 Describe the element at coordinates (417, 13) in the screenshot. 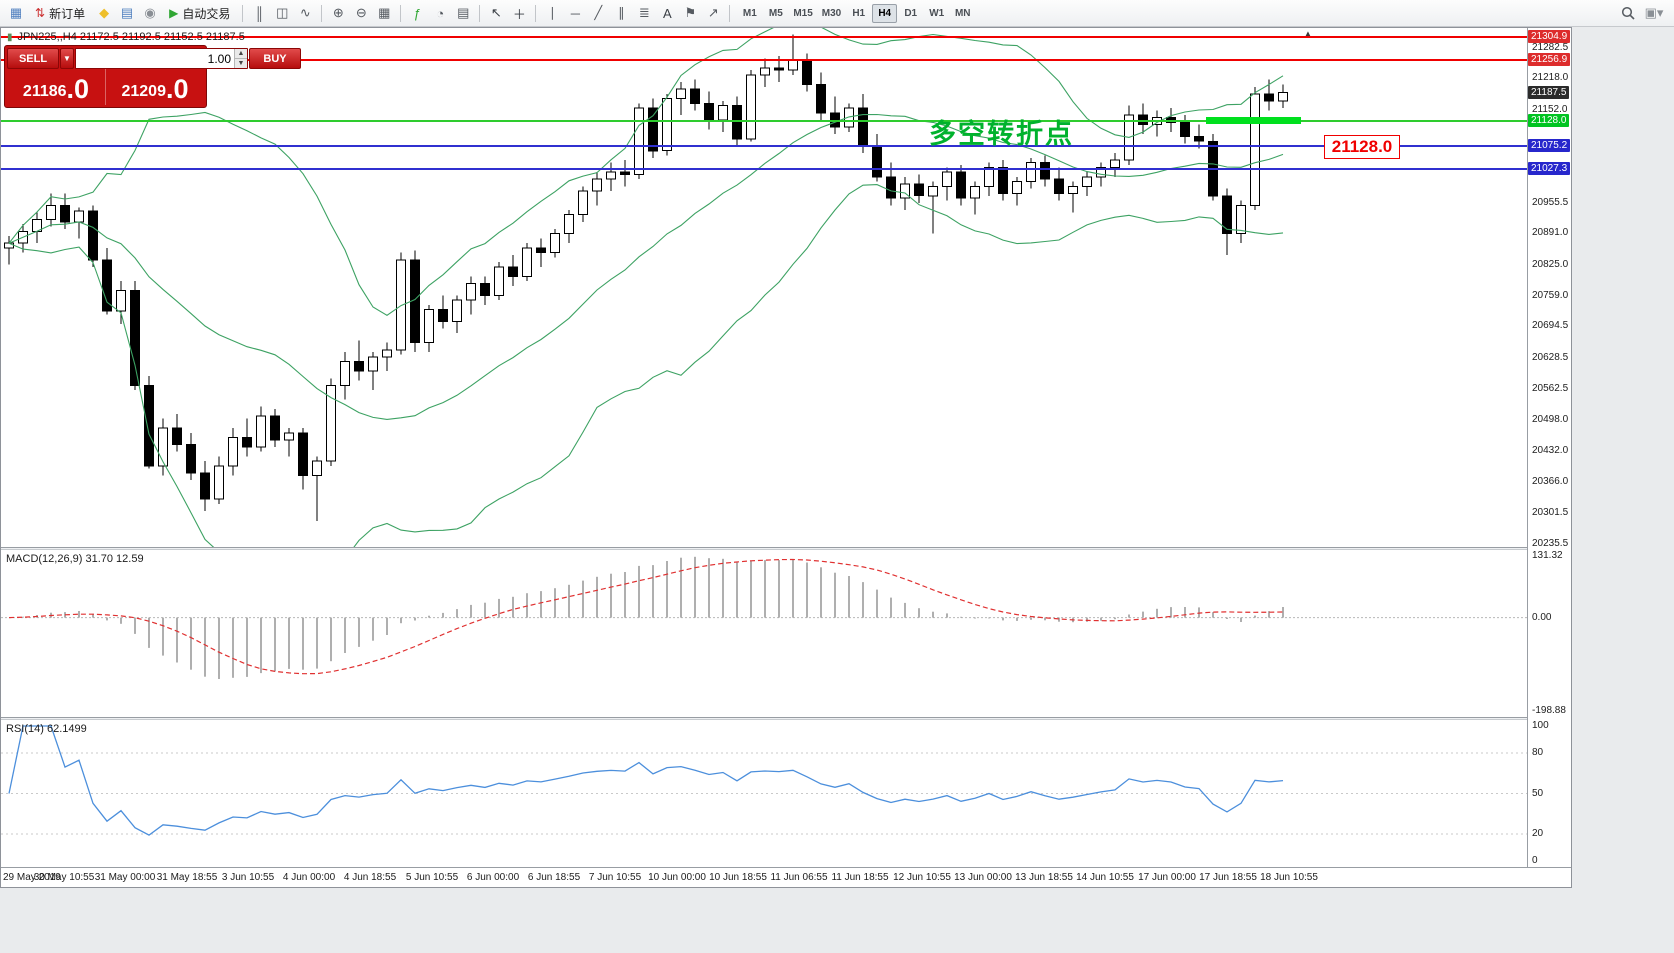

I see `indicators-icon: ƒ` at that location.